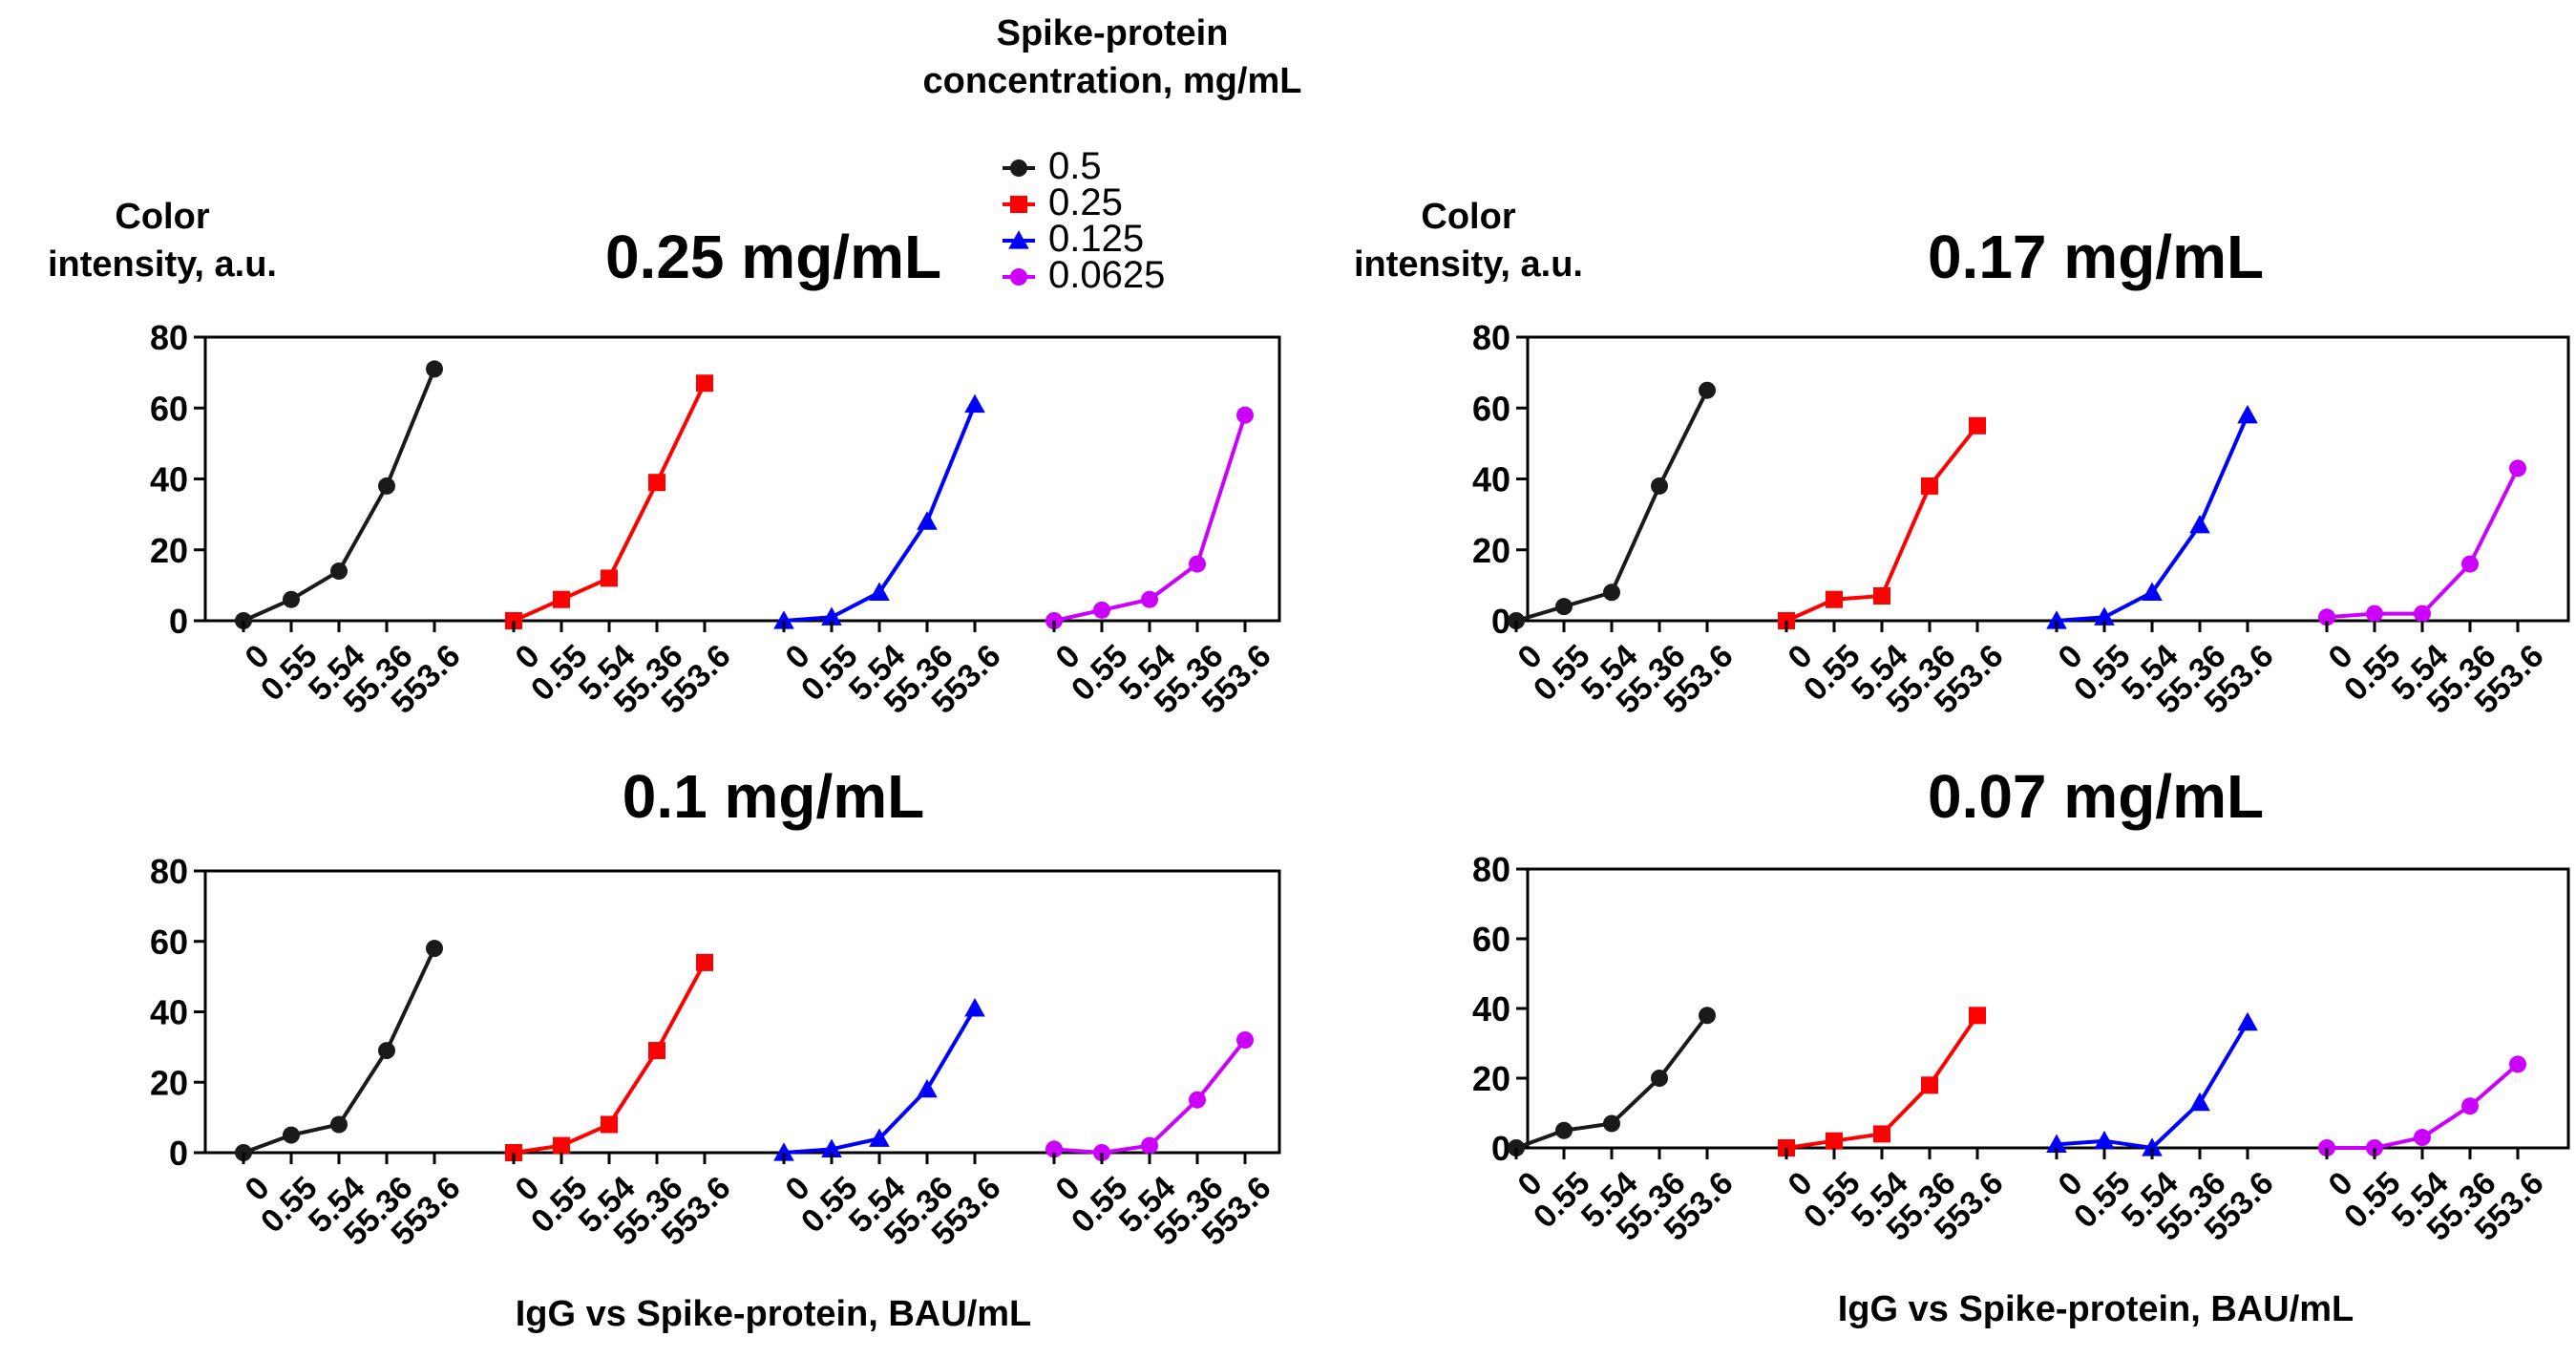 The height and width of the screenshot is (1358, 2576). Describe the element at coordinates (162, 240) in the screenshot. I see `y-axis-label-left: Color intensity, a.u.` at that location.